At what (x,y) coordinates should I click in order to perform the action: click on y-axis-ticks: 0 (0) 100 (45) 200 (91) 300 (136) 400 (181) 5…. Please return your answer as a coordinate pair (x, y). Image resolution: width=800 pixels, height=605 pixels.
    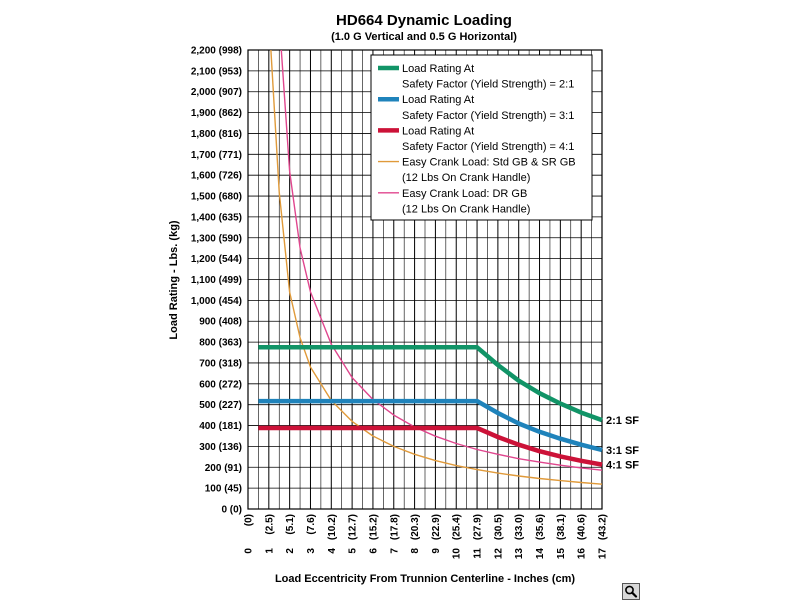
    Looking at the image, I should click on (216, 281).